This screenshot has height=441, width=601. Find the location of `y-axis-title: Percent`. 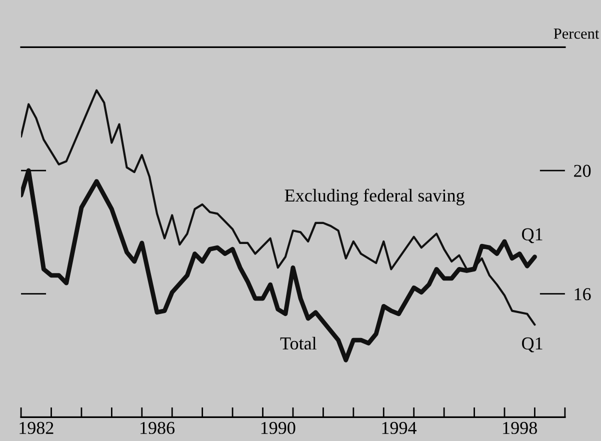

y-axis-title: Percent is located at coordinates (577, 33).